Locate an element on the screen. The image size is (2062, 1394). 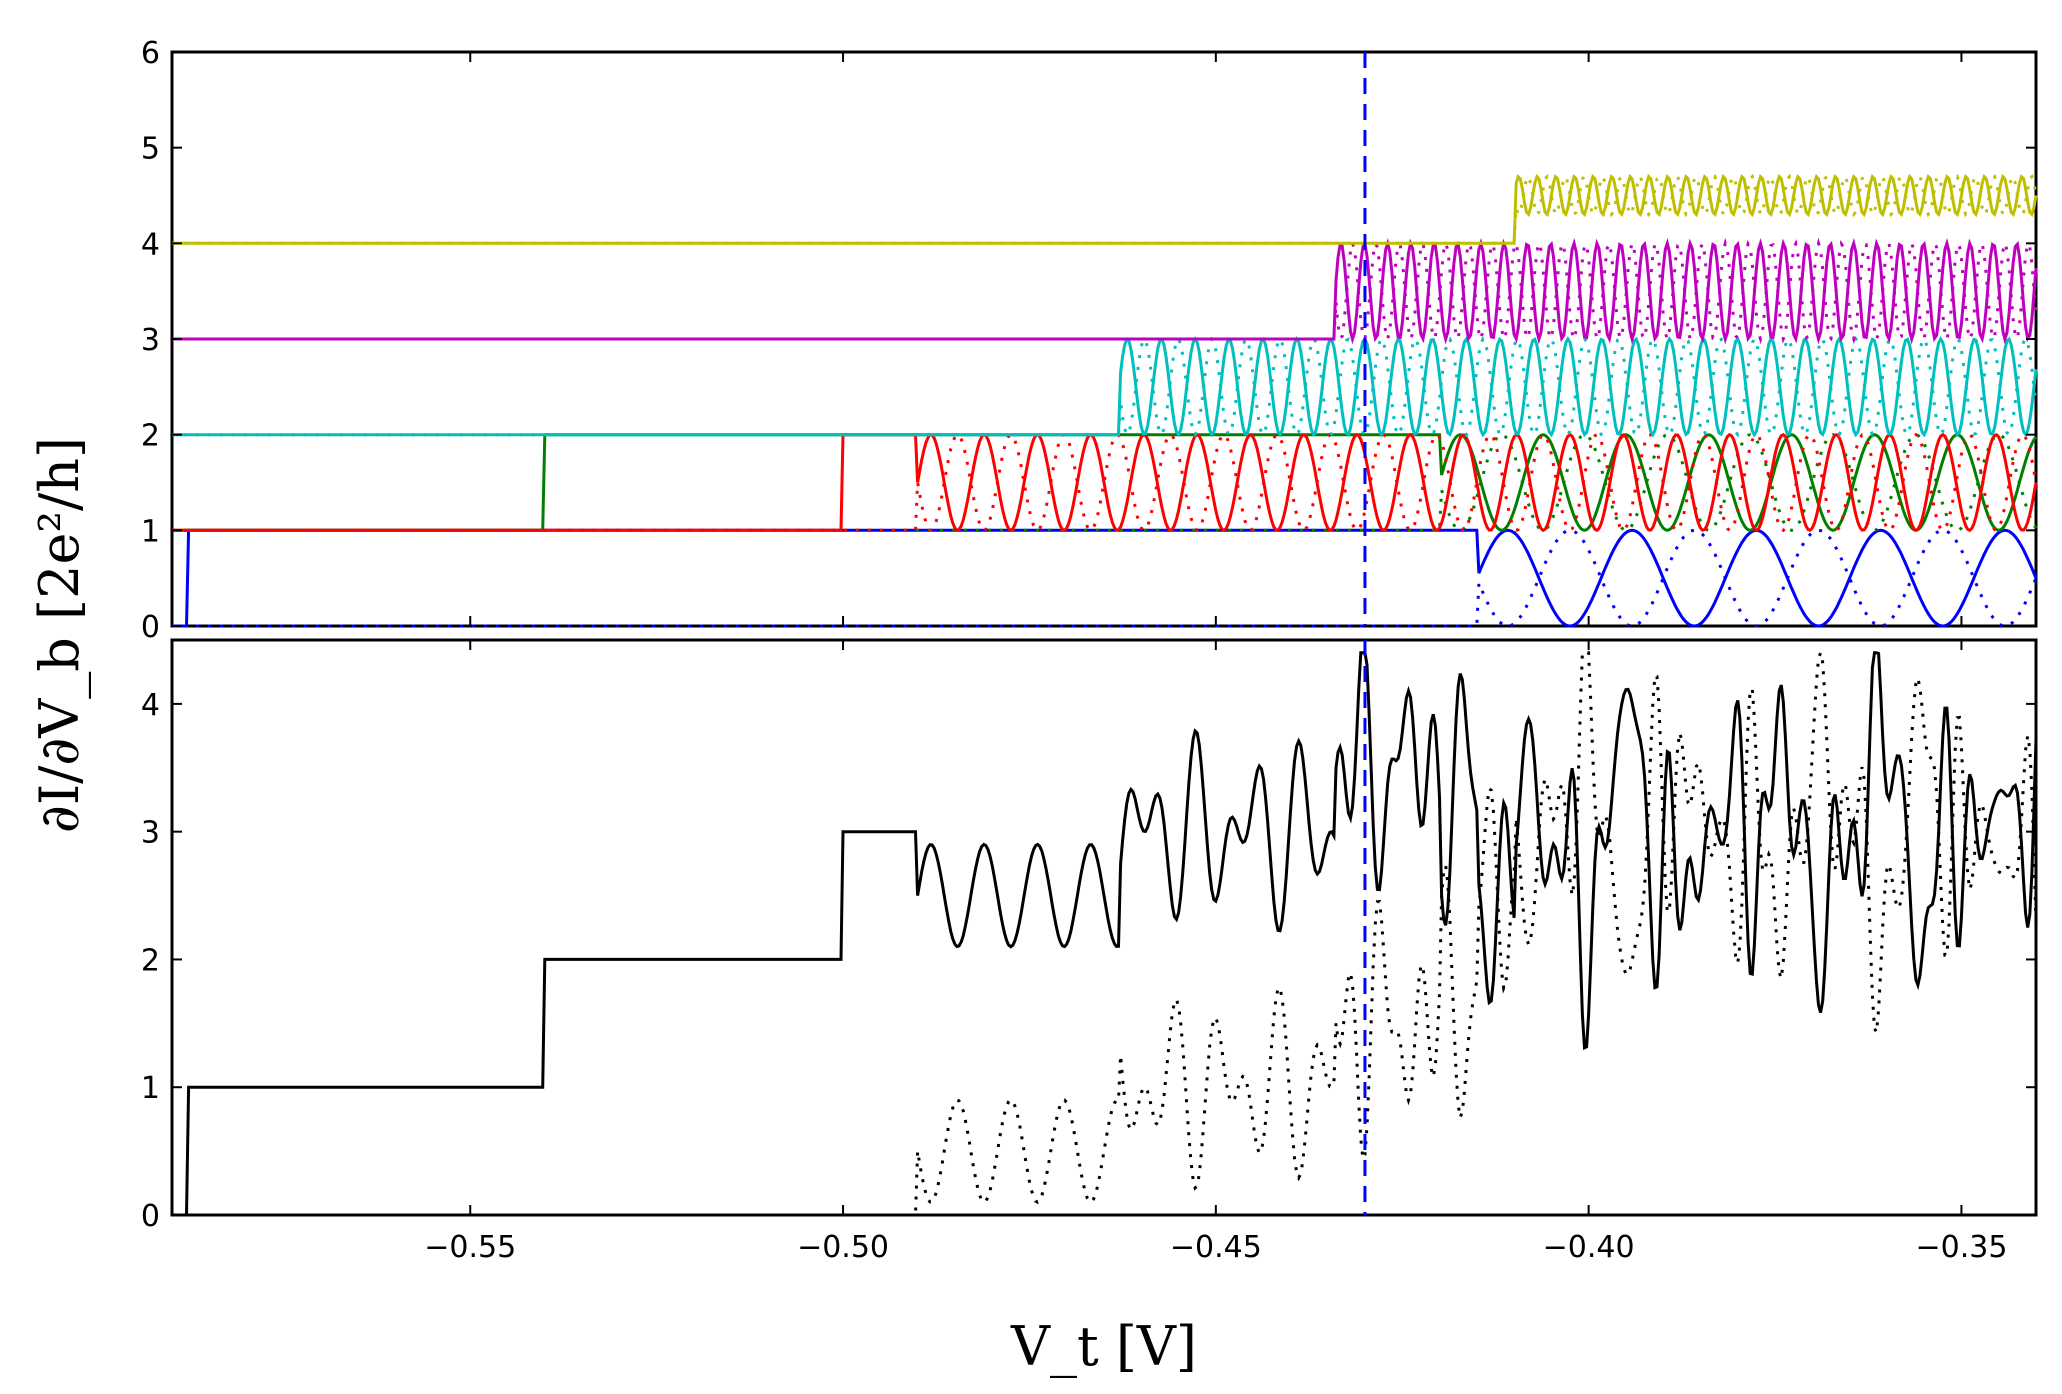
y-axis-label: ∂I/∂V_b [2e²/h] is located at coordinates (59, 635).